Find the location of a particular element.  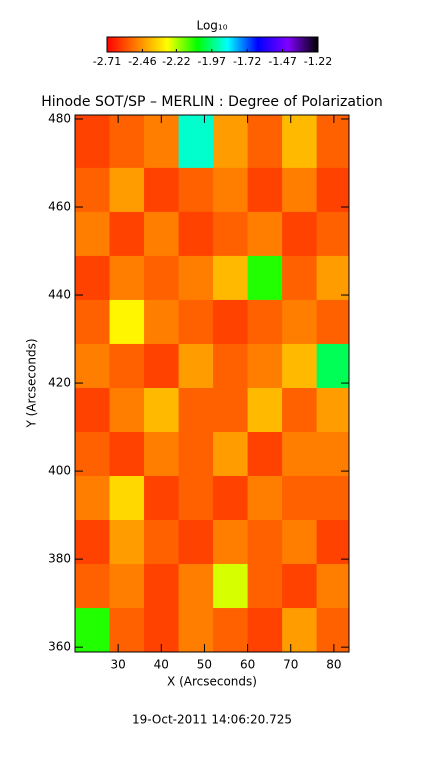

colorbar-tick-label: -1.72 is located at coordinates (247, 61).